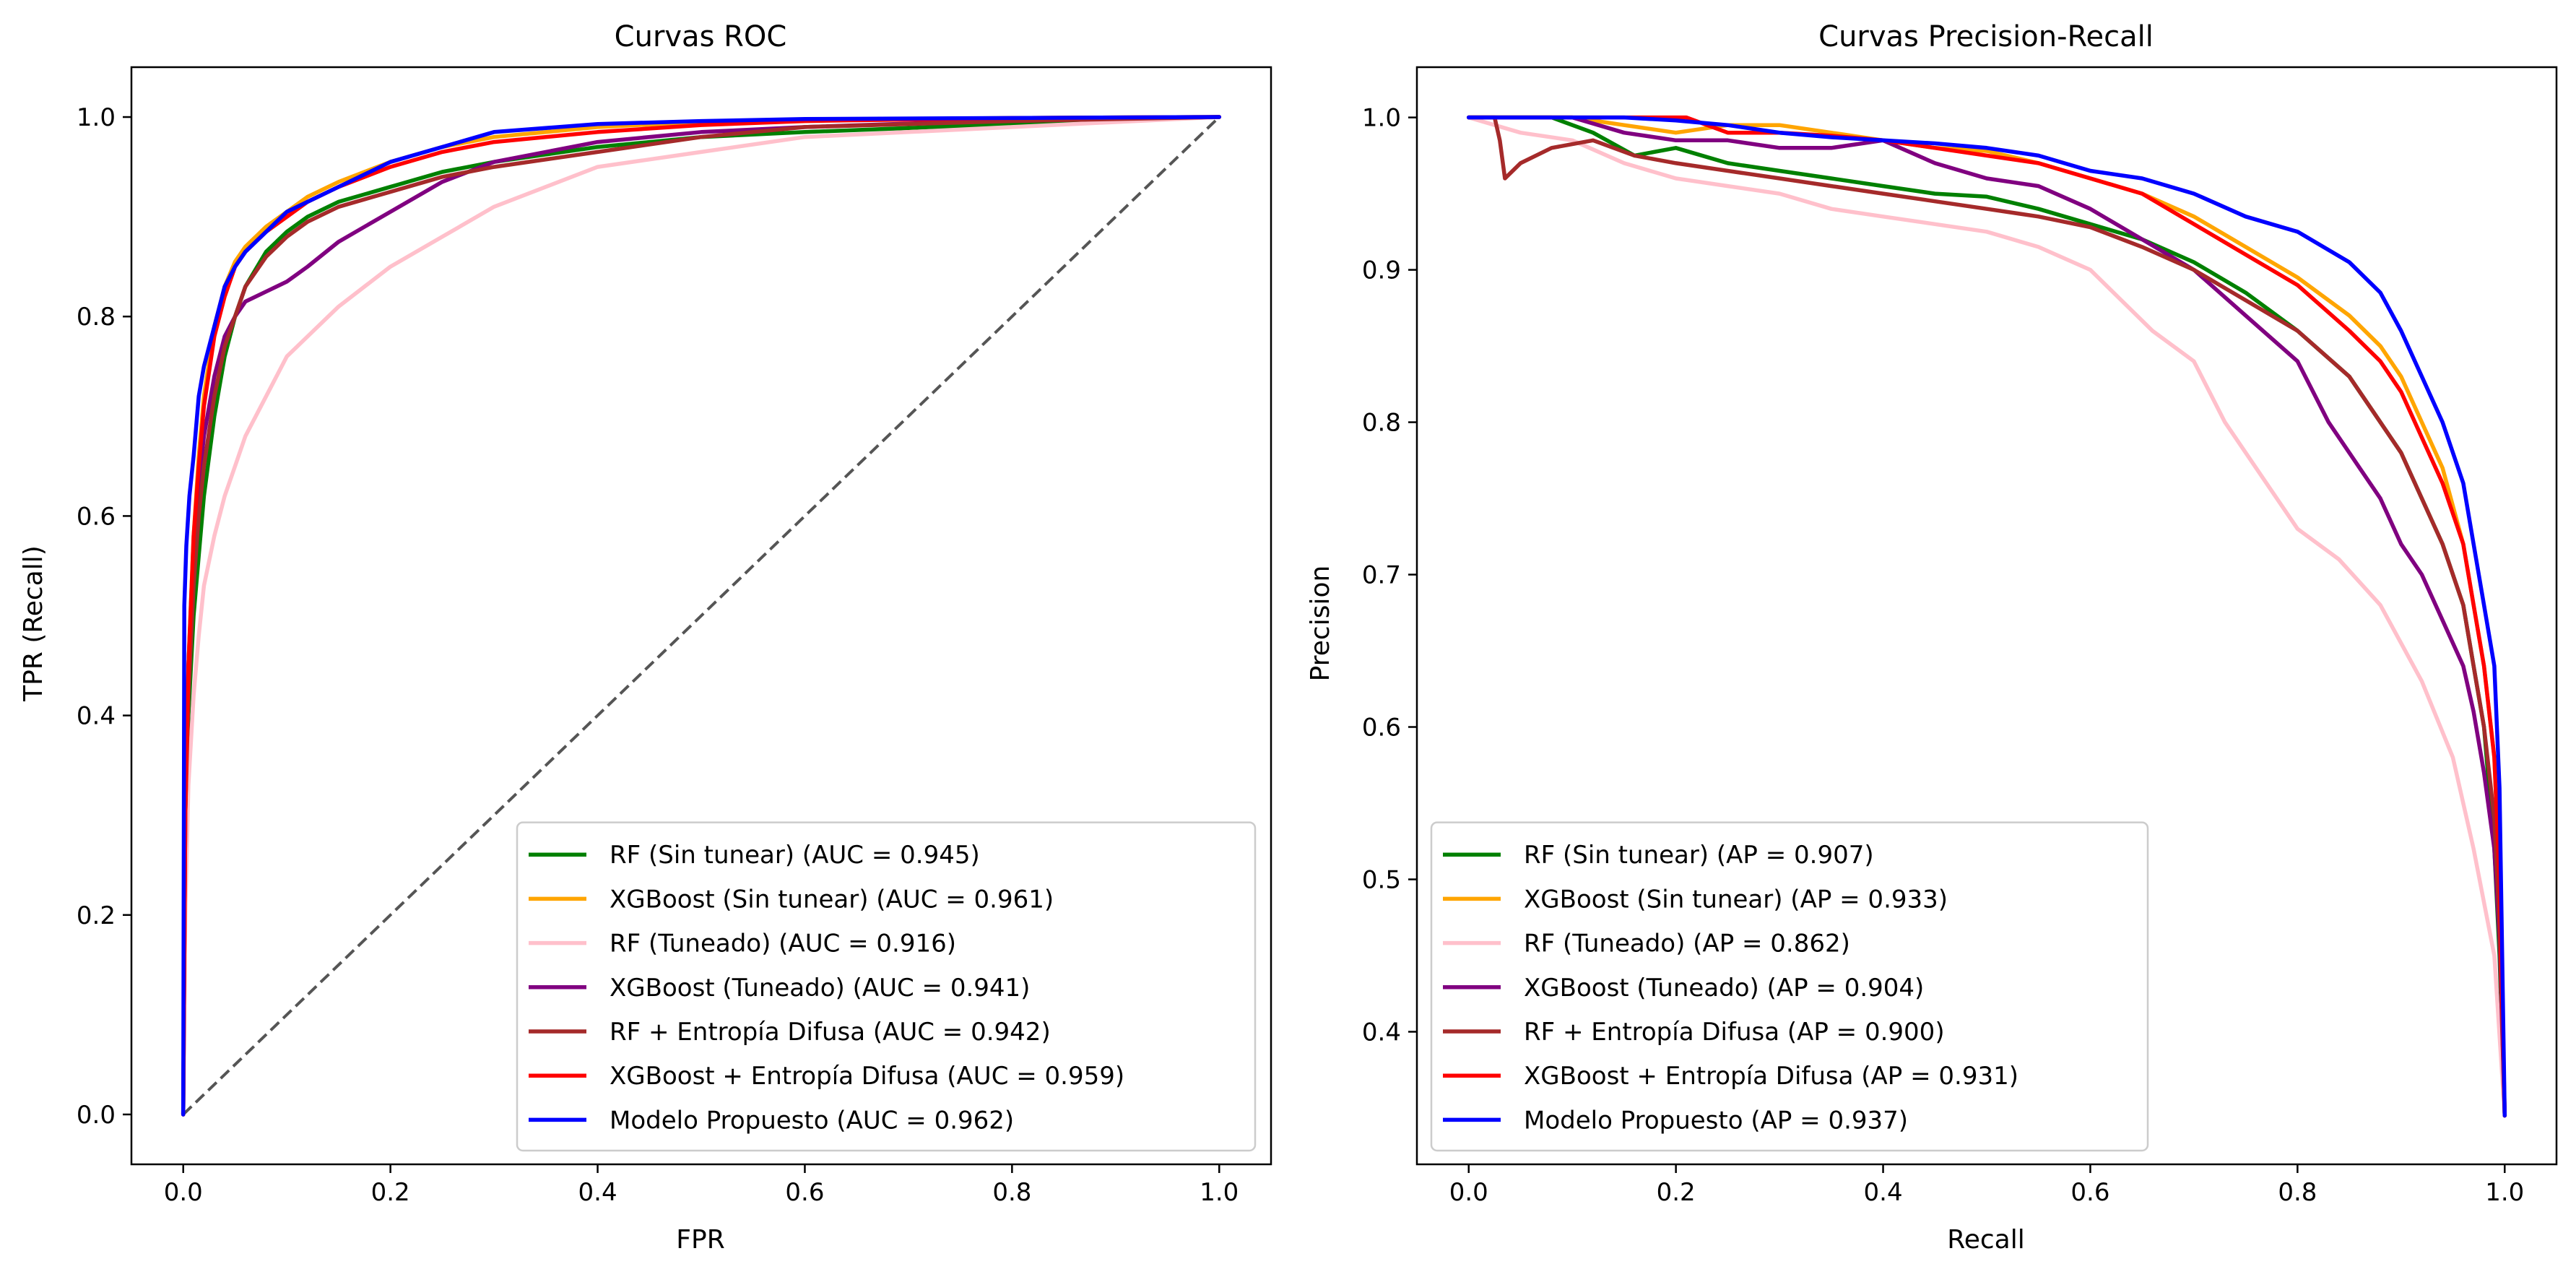  What do you see at coordinates (1724, 988) in the screenshot?
I see `pr-legend-label: XGBoost (Tuneado) (AP = 0.904)` at bounding box center [1724, 988].